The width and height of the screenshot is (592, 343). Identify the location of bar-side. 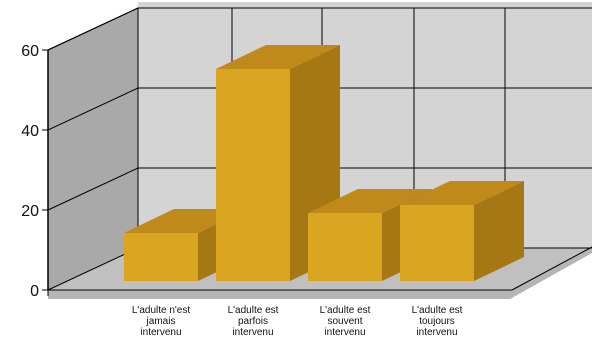
(499, 231).